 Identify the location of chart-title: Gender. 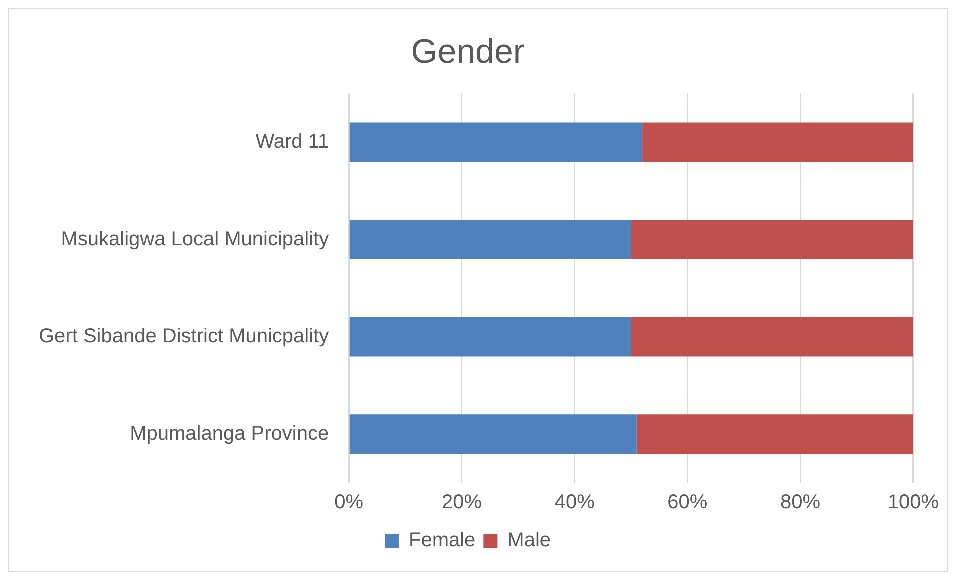
(468, 51).